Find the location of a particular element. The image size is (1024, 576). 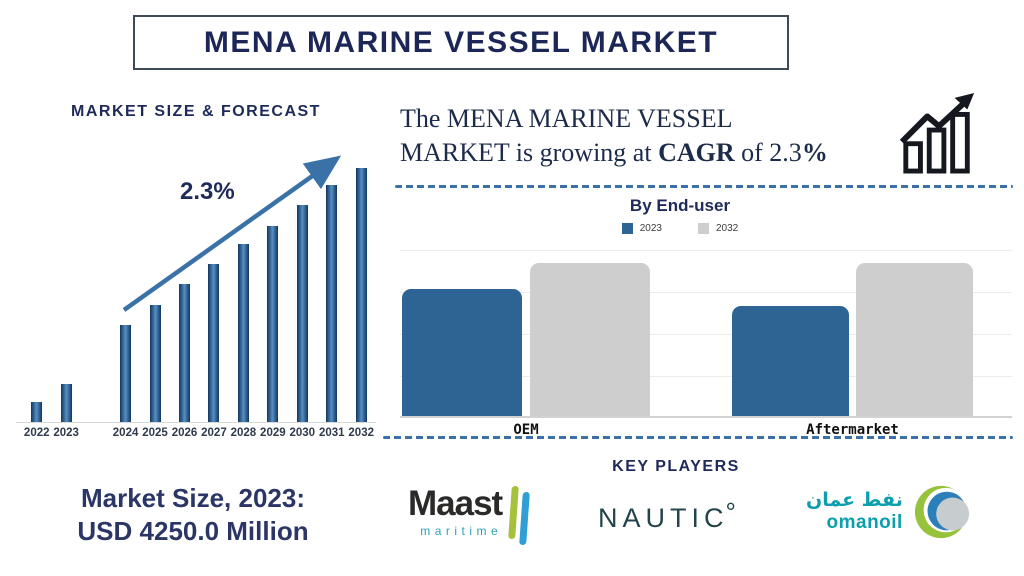

end-user-legend: 2023 2032 is located at coordinates (680, 228).